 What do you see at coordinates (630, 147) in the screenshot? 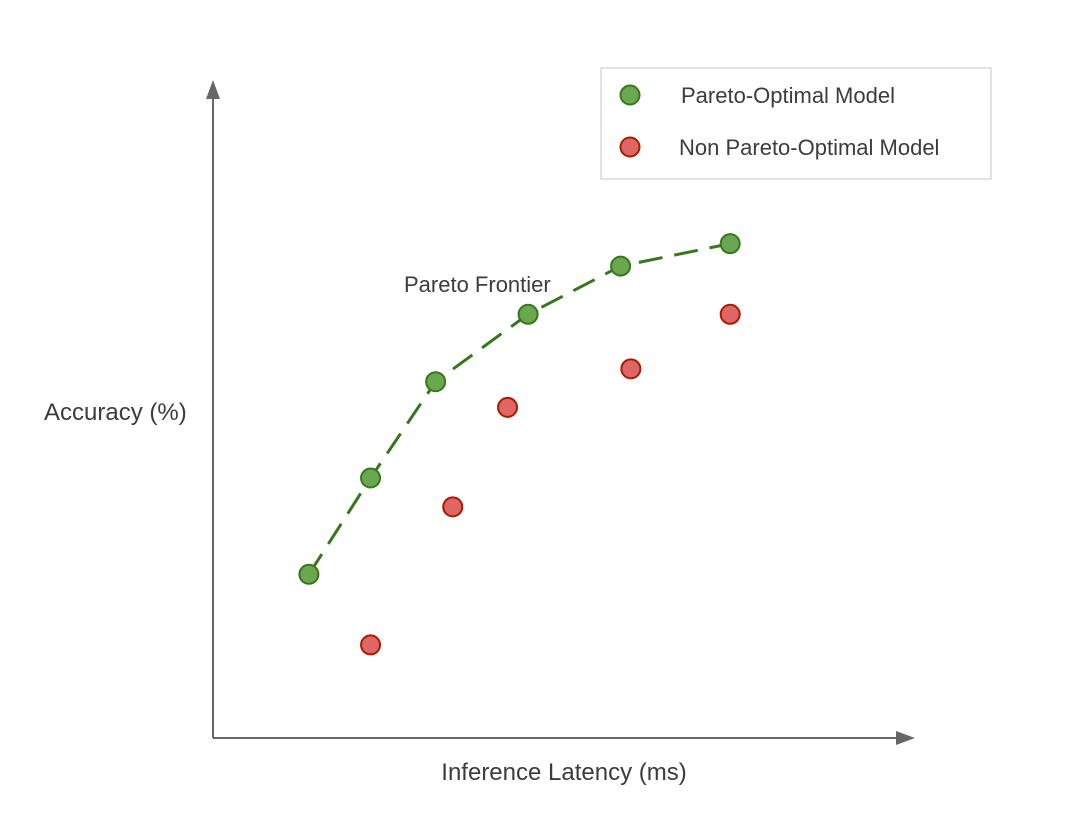
I see `legend-marker-non-pareto-optimal` at bounding box center [630, 147].